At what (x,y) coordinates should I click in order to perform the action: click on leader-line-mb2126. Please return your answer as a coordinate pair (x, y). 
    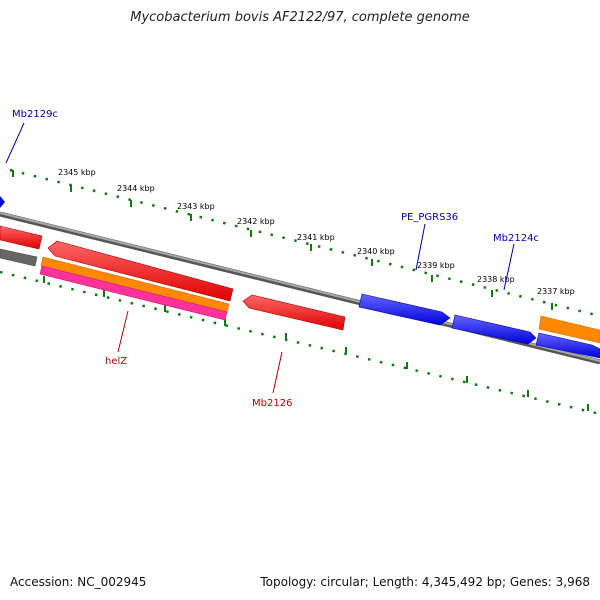
    Looking at the image, I should click on (277, 372).